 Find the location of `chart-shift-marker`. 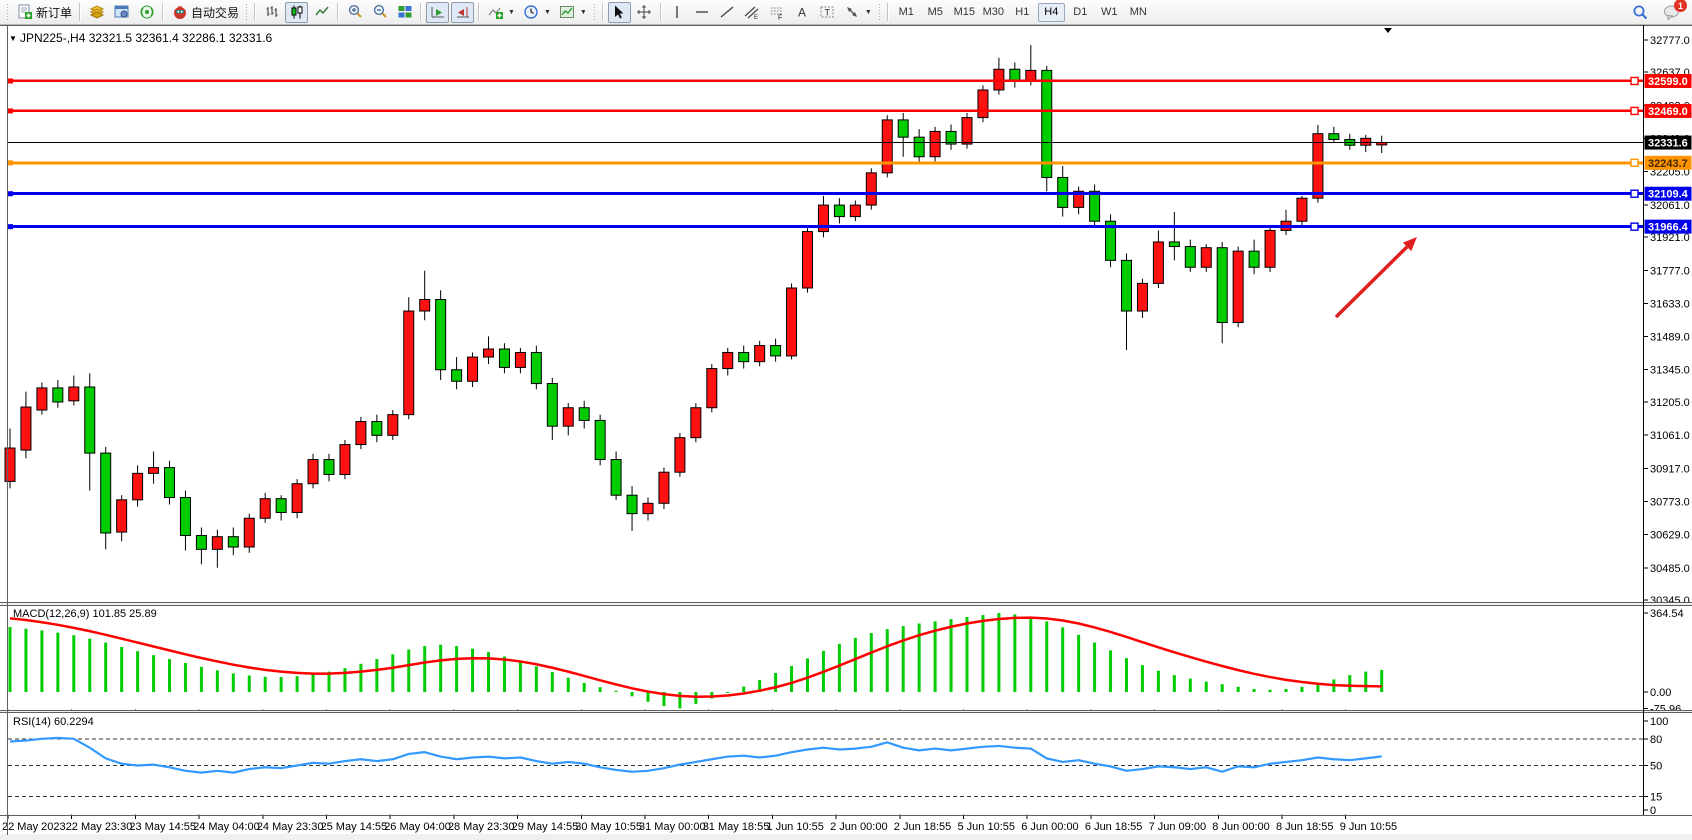

chart-shift-marker is located at coordinates (1388, 30).